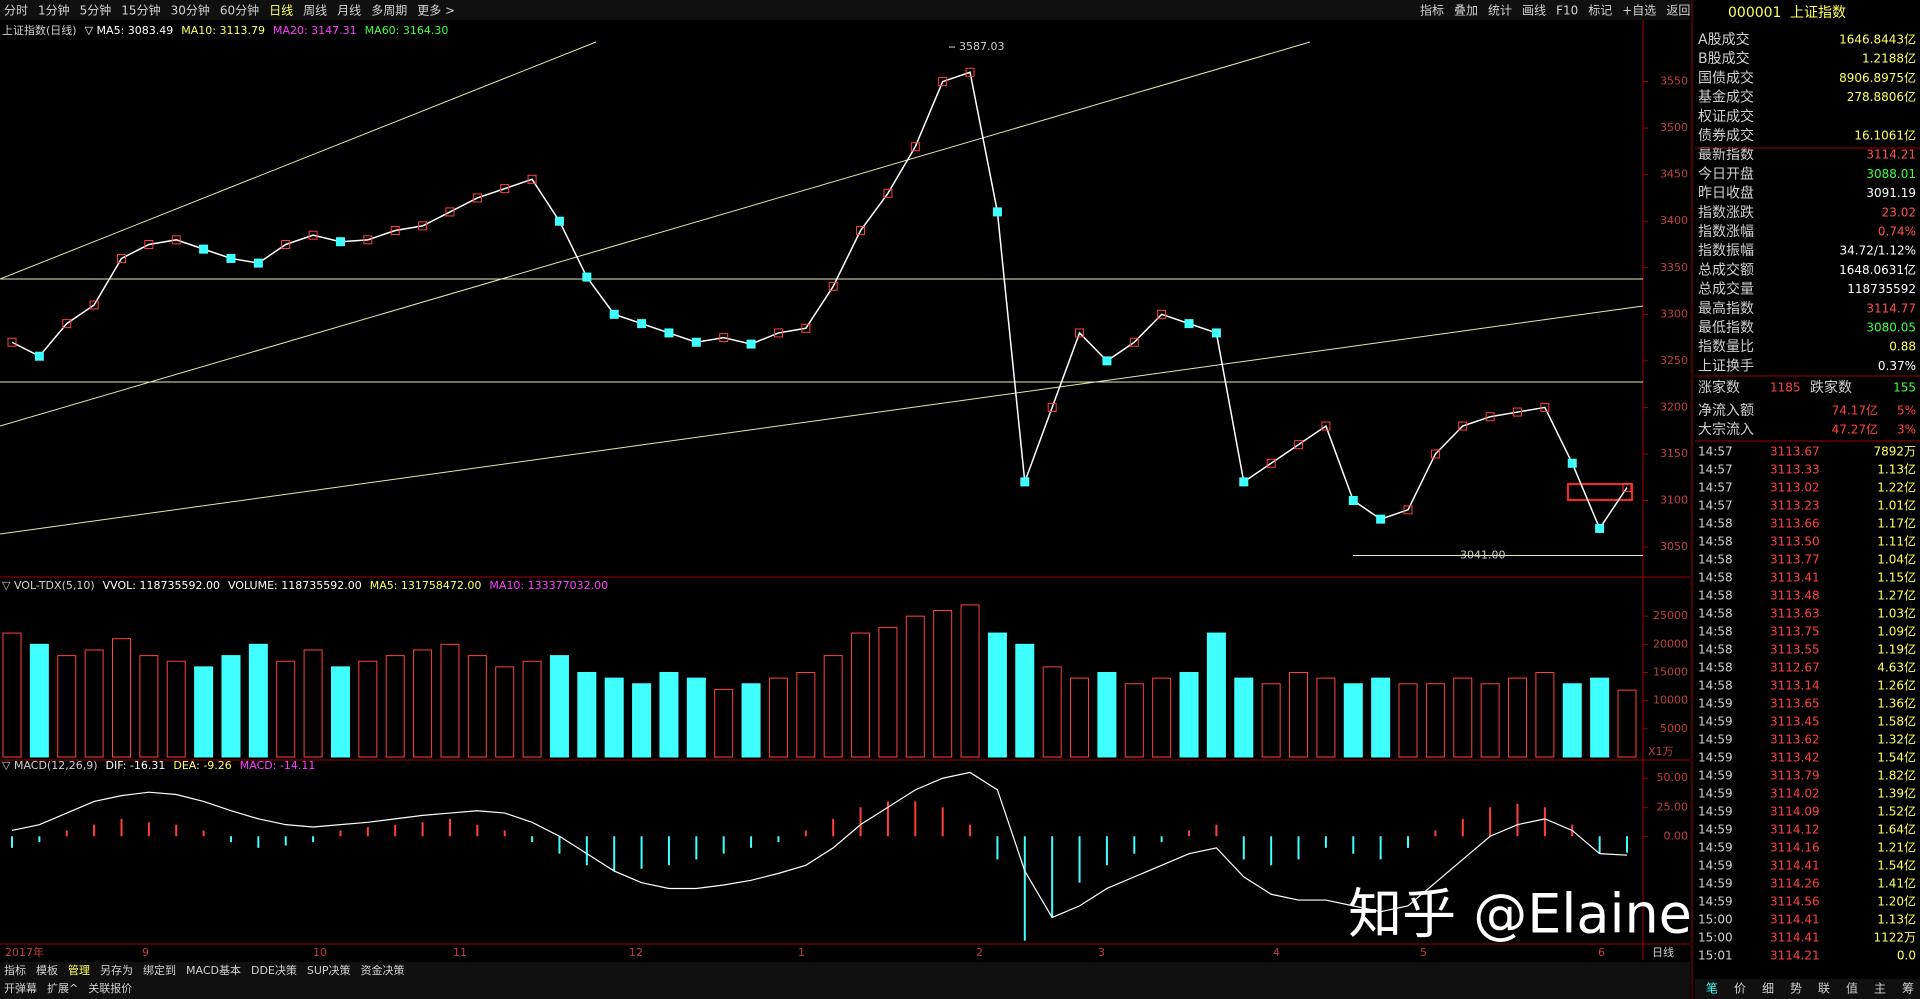 The height and width of the screenshot is (999, 1920). What do you see at coordinates (1795, 596) in the screenshot?
I see `trade-price: 3113.48` at bounding box center [1795, 596].